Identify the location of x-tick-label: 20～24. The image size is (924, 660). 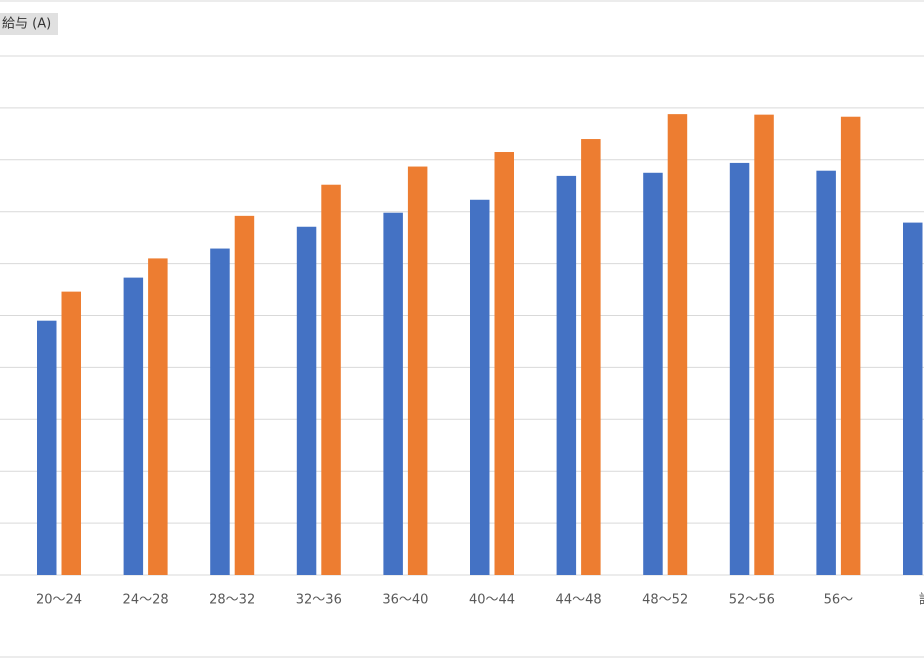
(59, 600).